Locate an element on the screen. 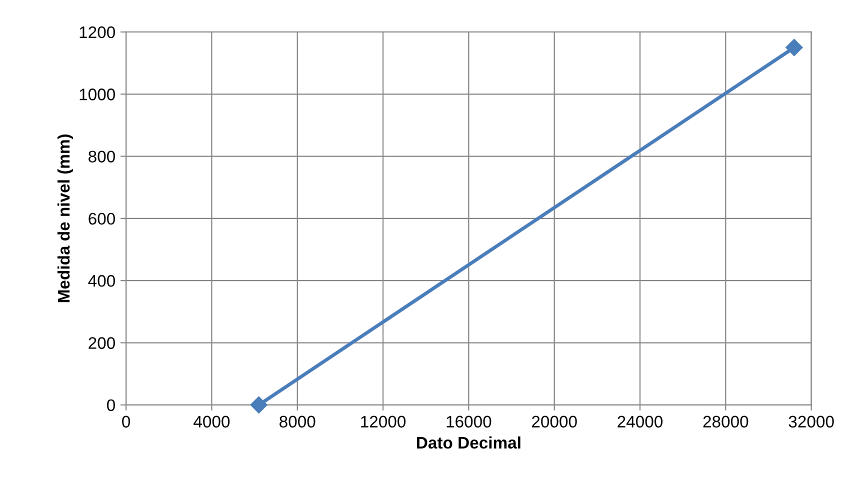  x-axis-title: Dato Decimal is located at coordinates (468, 442).